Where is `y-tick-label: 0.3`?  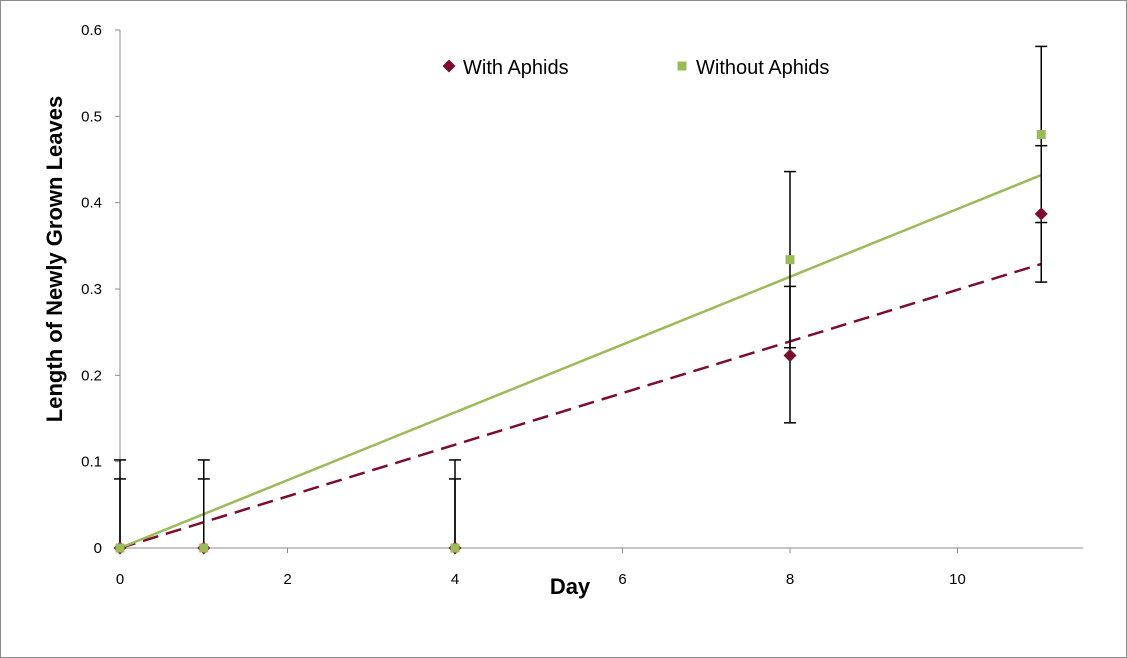
y-tick-label: 0.3 is located at coordinates (91, 289).